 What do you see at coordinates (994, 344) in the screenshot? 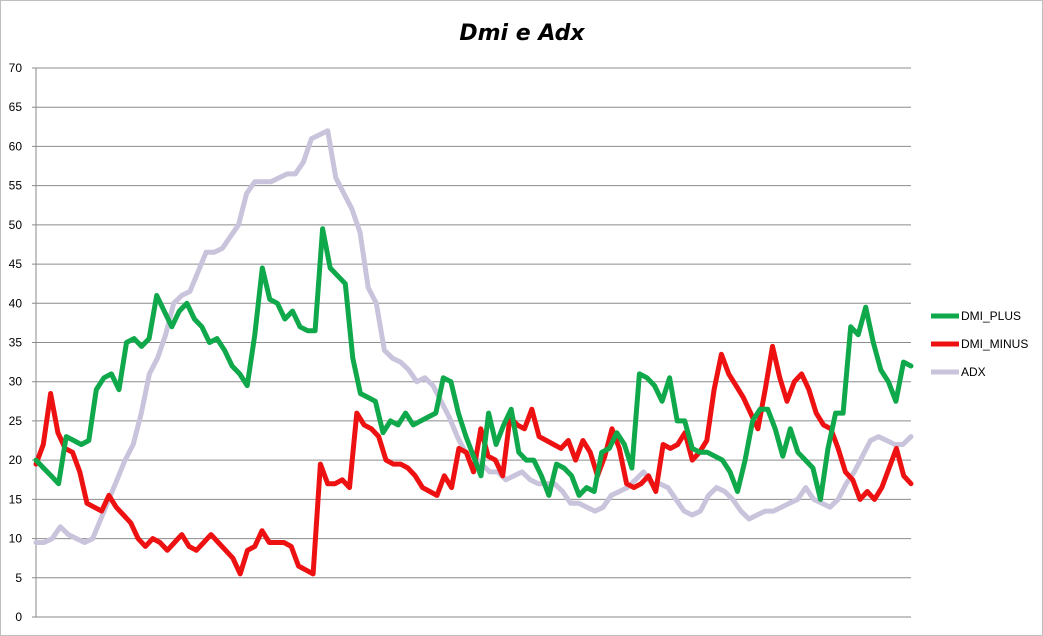
I see `legend-label: DMI_MINUS` at bounding box center [994, 344].